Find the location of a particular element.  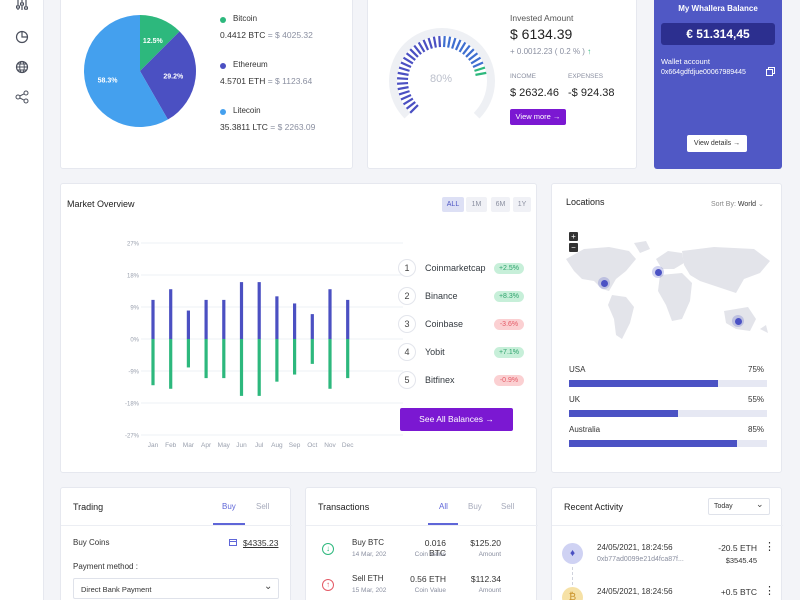

sliders-icon is located at coordinates (22, 7).